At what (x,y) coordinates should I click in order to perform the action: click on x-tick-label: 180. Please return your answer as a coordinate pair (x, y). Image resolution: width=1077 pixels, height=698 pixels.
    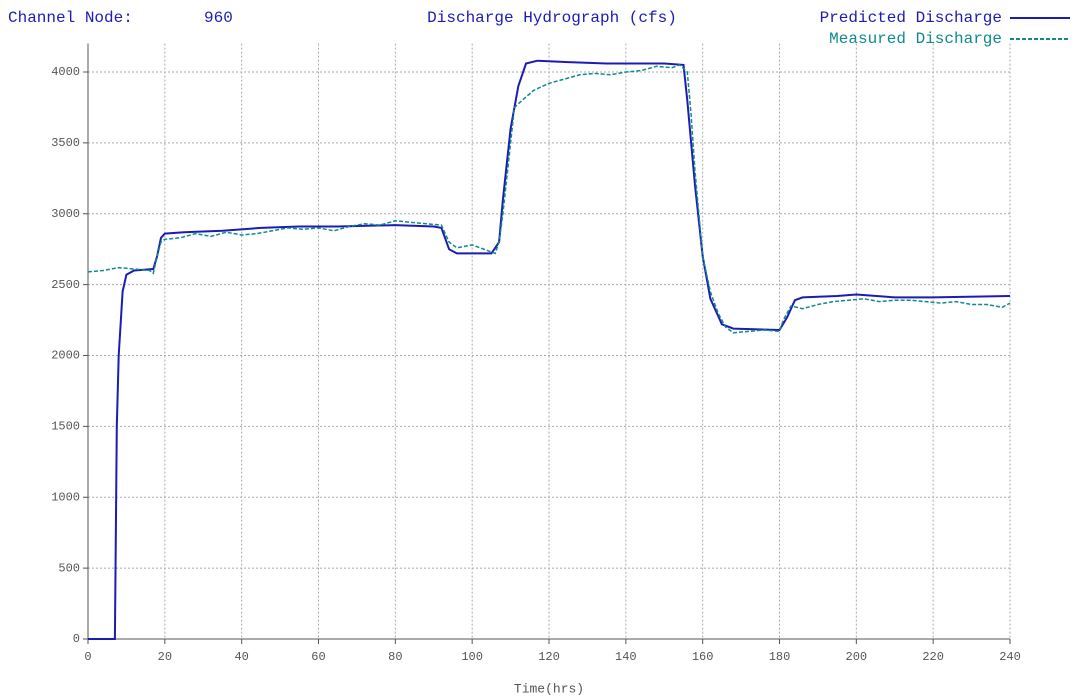
    Looking at the image, I should click on (780, 657).